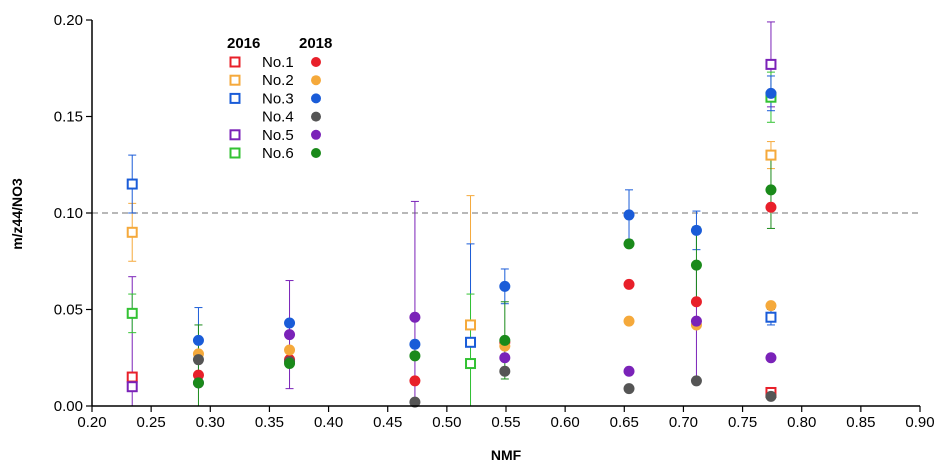 The image size is (943, 464). Describe the element at coordinates (68, 406) in the screenshot. I see `y-tick-label: 0.00` at that location.